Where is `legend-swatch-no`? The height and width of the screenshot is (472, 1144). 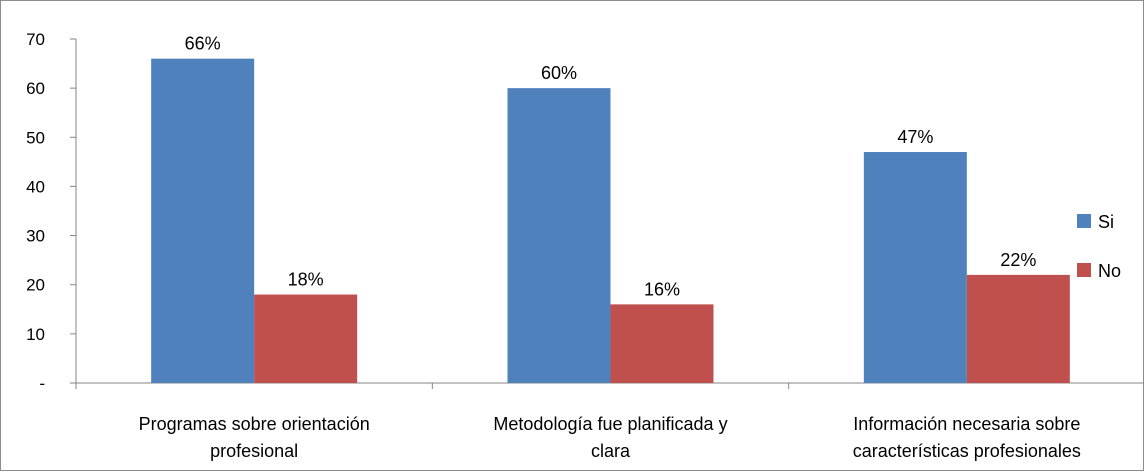 legend-swatch-no is located at coordinates (1084, 270).